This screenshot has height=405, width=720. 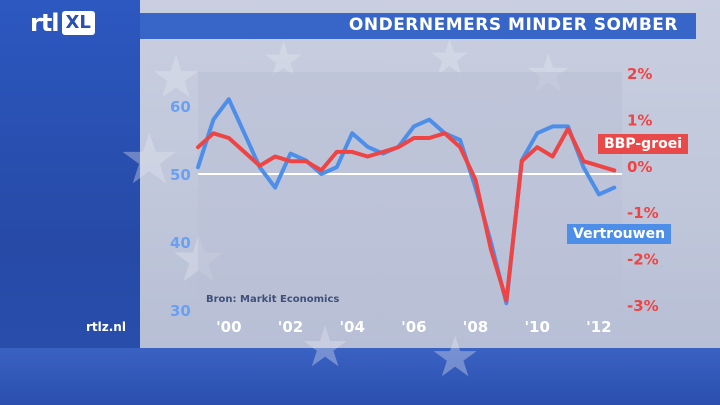 I want to click on x-axis-tick-label: '10, so click(x=536, y=327).